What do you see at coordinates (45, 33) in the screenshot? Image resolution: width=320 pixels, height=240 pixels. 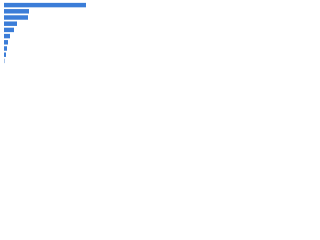 I see `chart` at bounding box center [45, 33].